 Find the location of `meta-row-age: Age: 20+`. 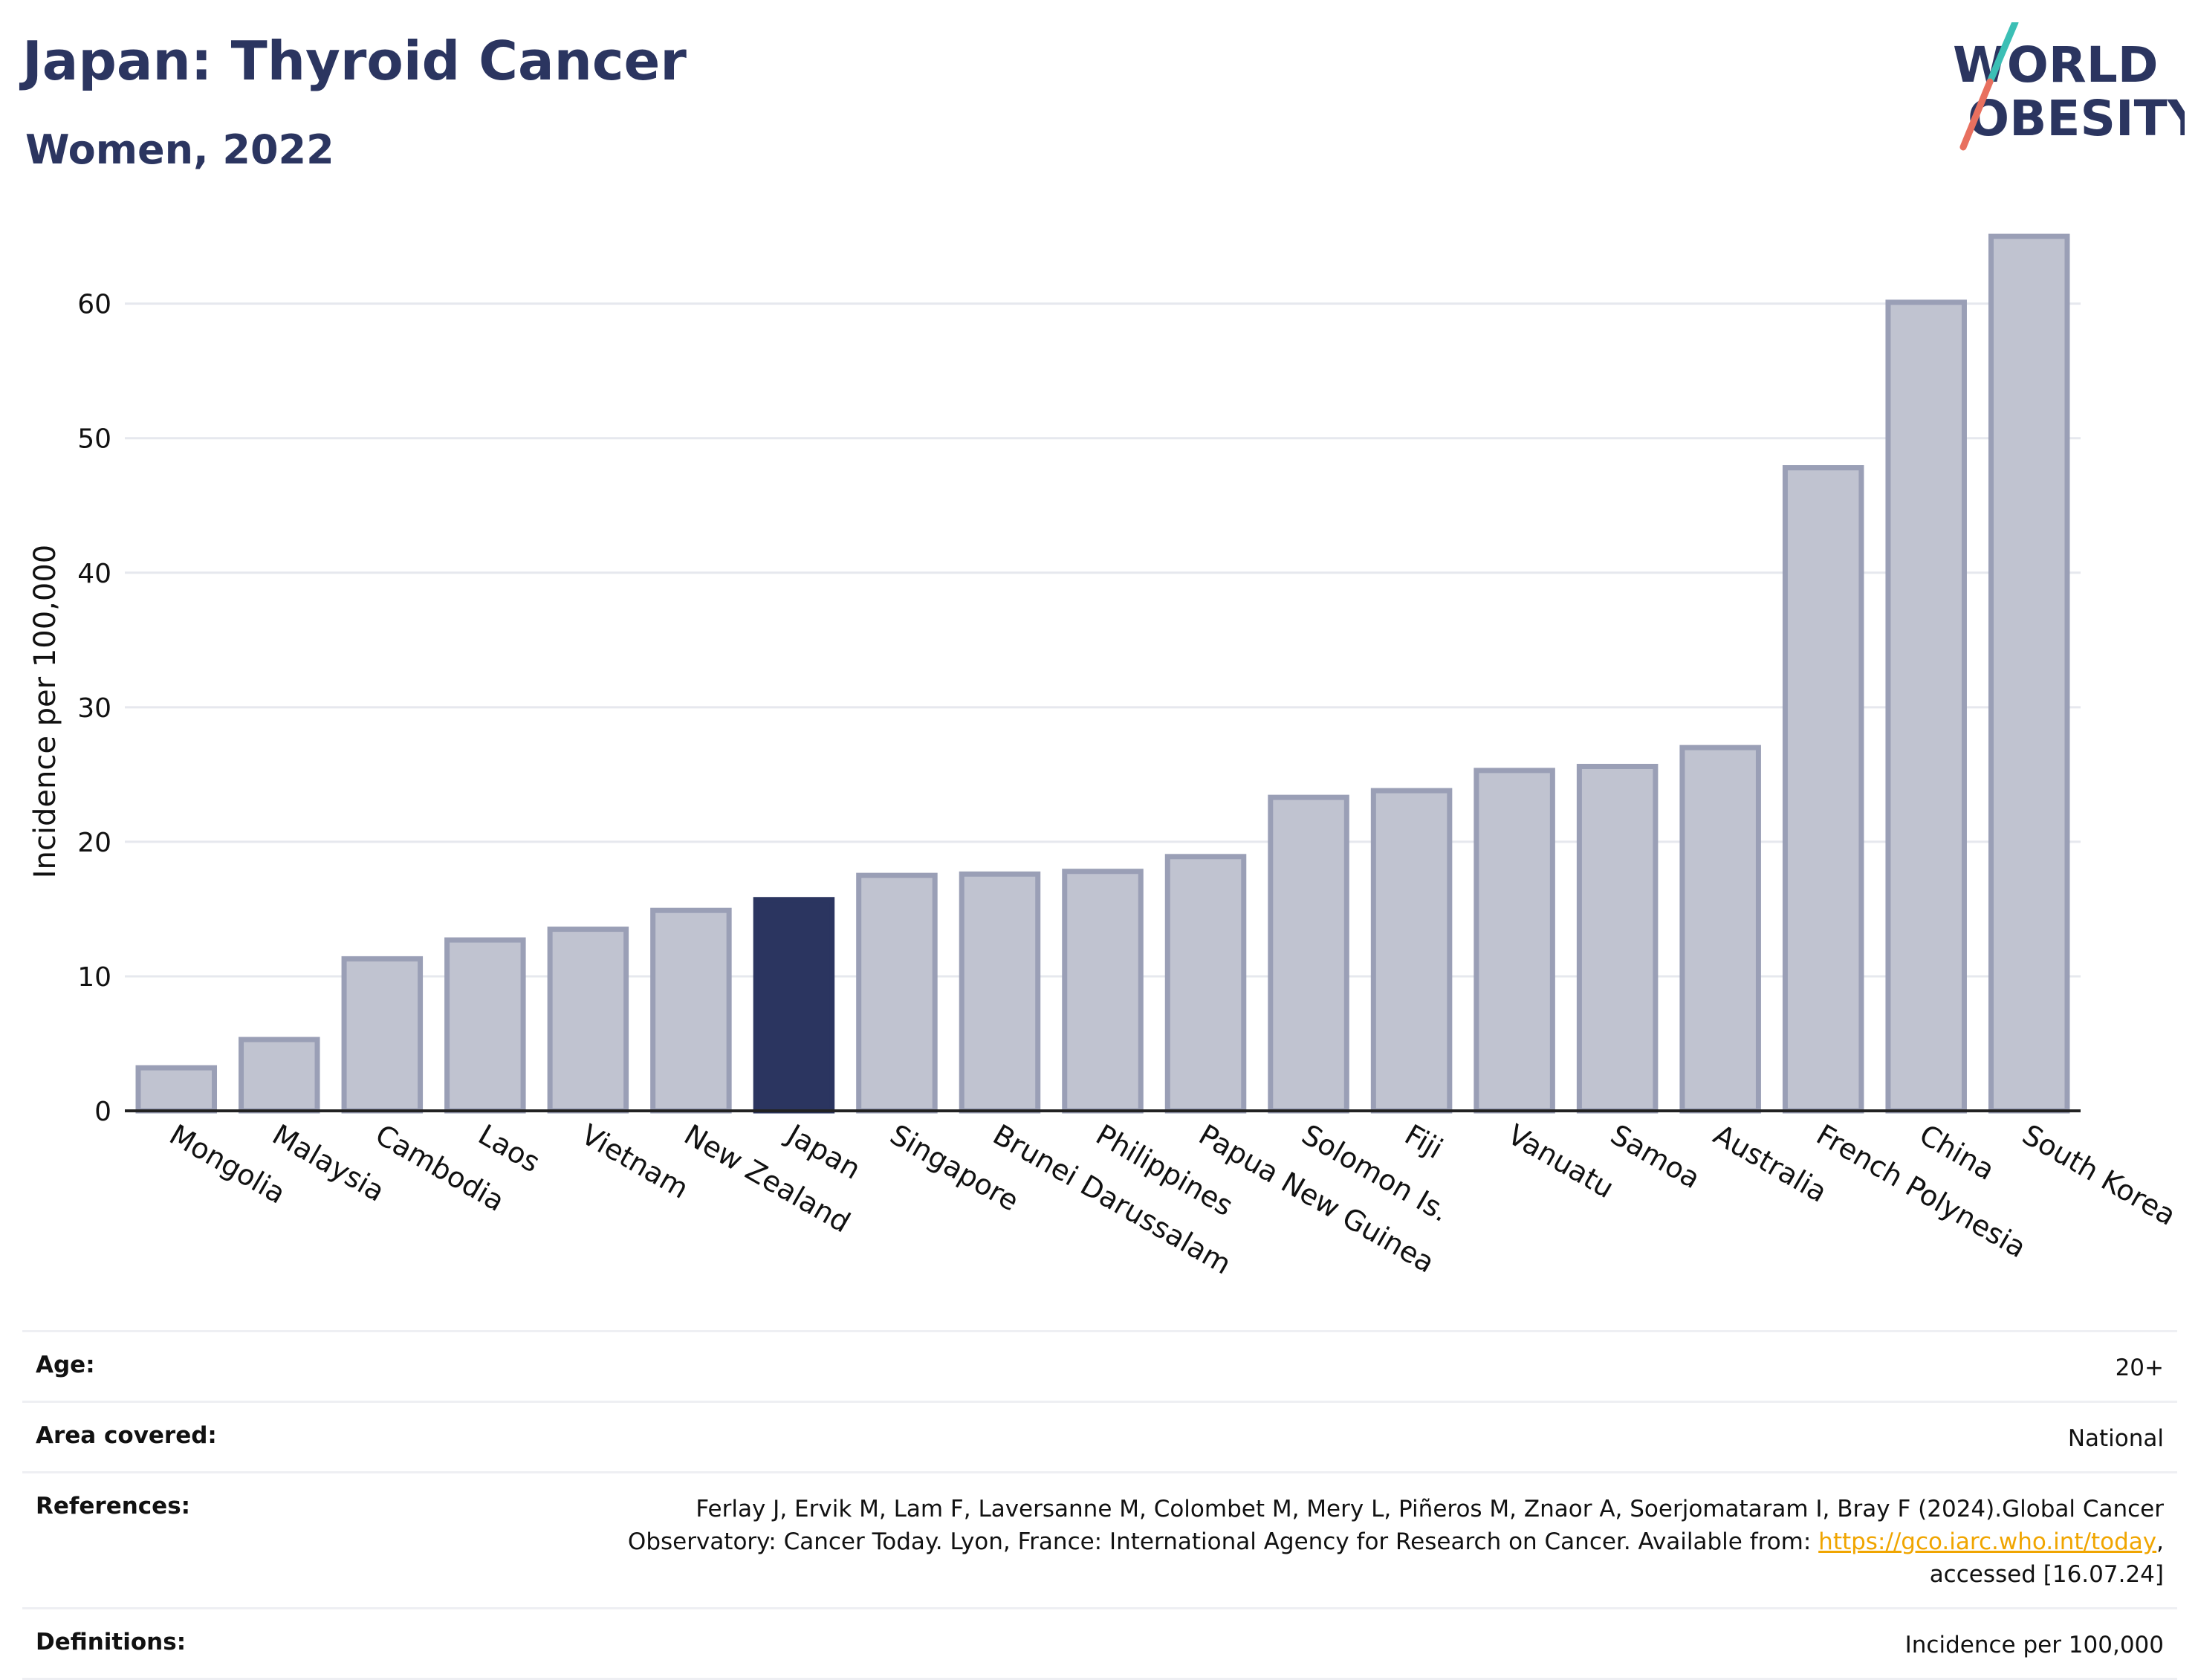

meta-row-age: Age: 20+ is located at coordinates (1099, 1366).